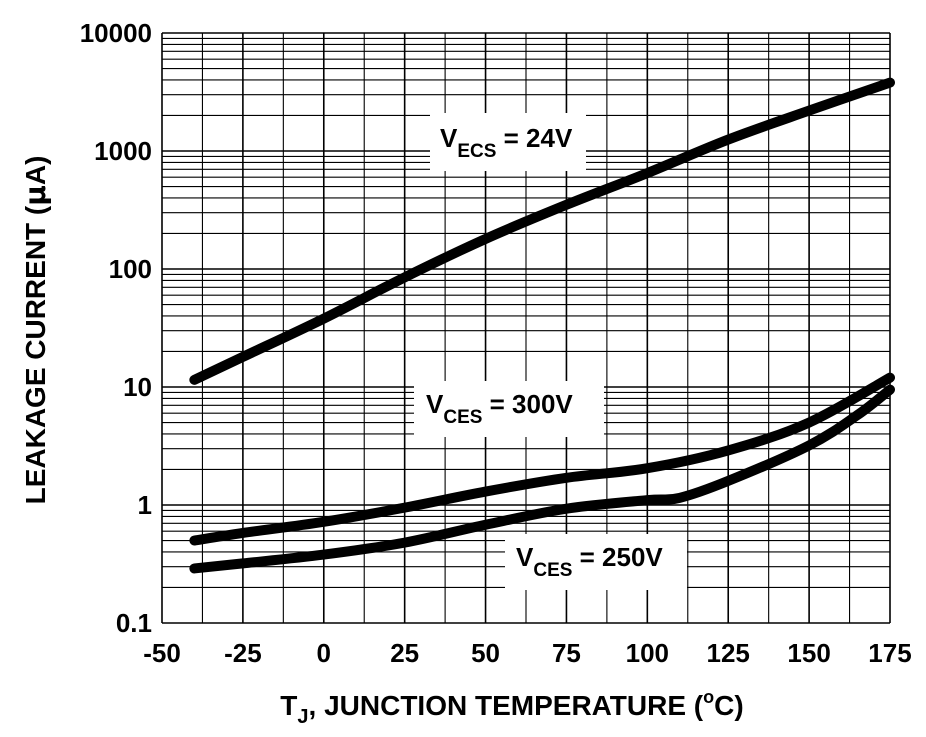 The height and width of the screenshot is (737, 926). Describe the element at coordinates (728, 653) in the screenshot. I see `x-tick-label: 125` at that location.